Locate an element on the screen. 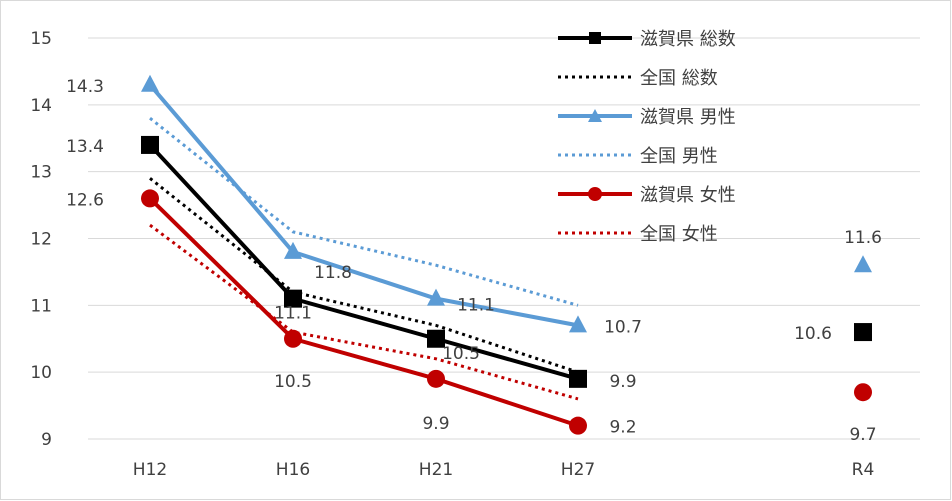 Image resolution: width=952 pixels, height=501 pixels. legend-label: 全国 総数 is located at coordinates (679, 78).